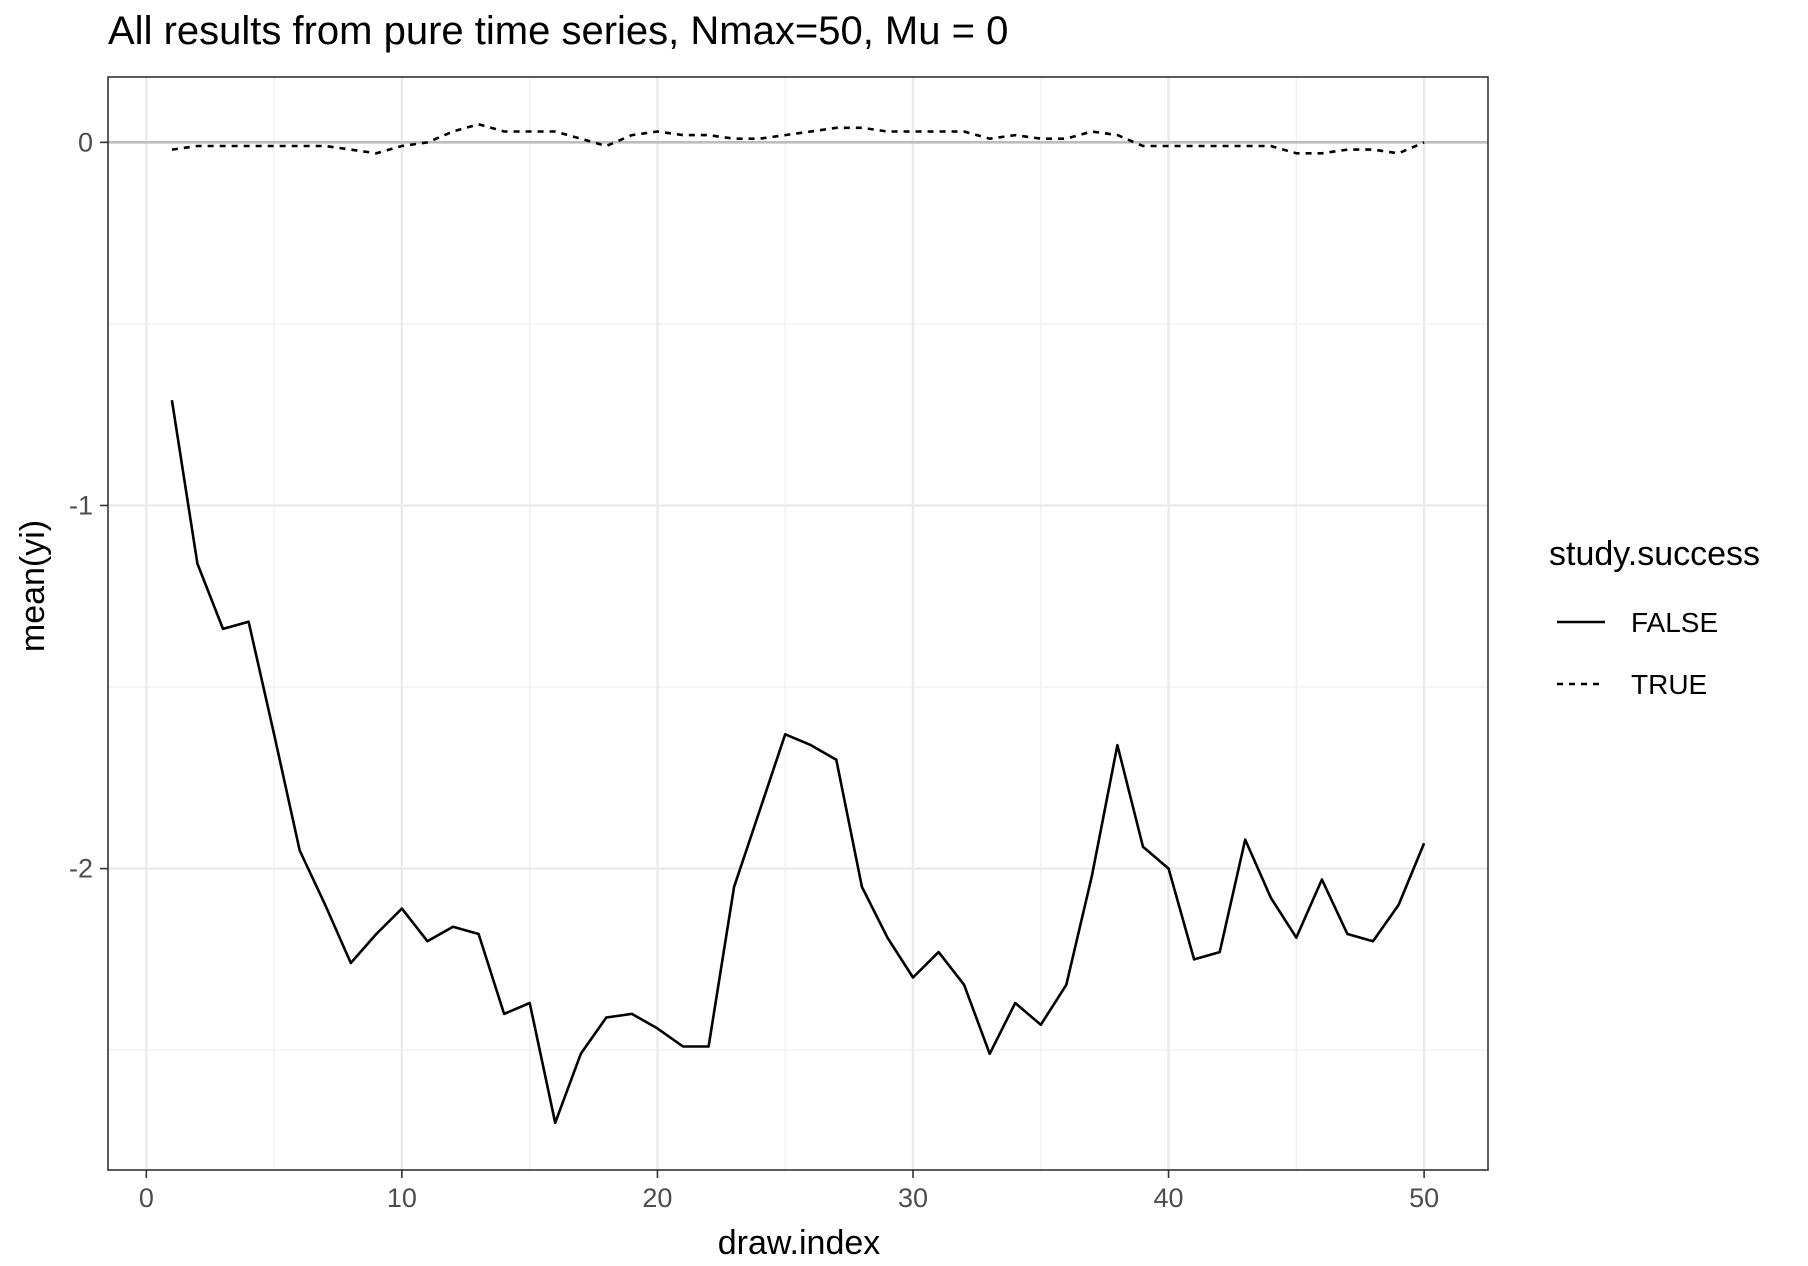 The width and height of the screenshot is (1808, 1266). What do you see at coordinates (402, 1198) in the screenshot?
I see `x-tick-label: 10` at bounding box center [402, 1198].